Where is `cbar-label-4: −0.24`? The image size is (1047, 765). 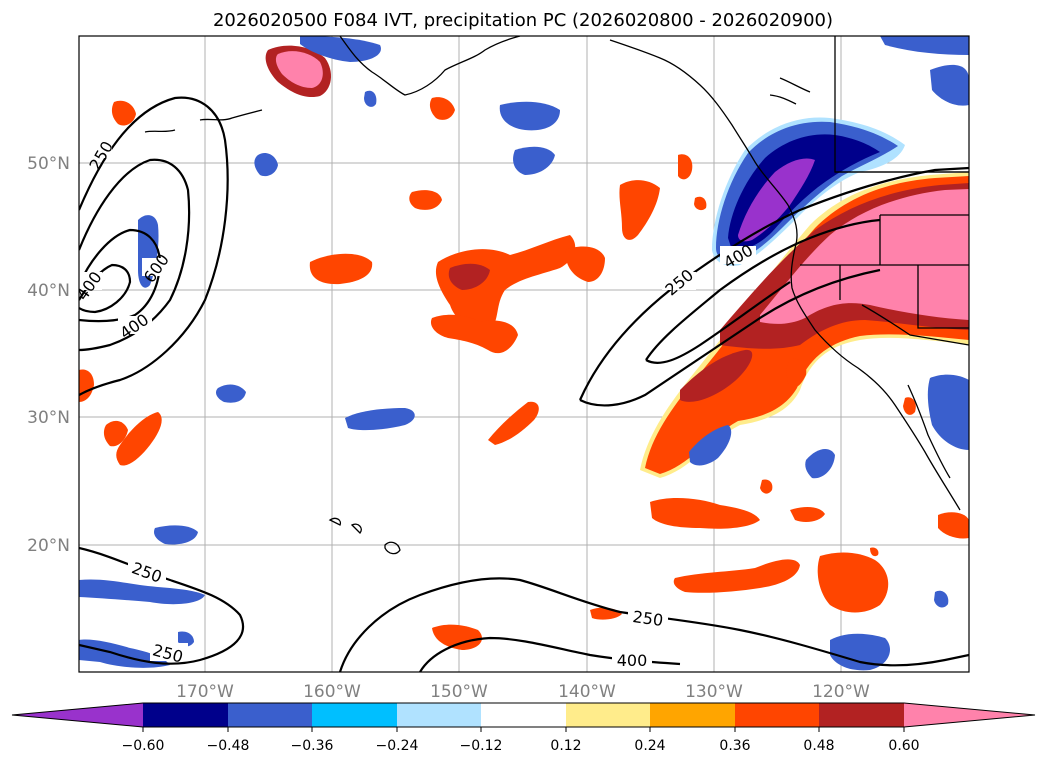 cbar-label-4: −0.24 is located at coordinates (397, 746).